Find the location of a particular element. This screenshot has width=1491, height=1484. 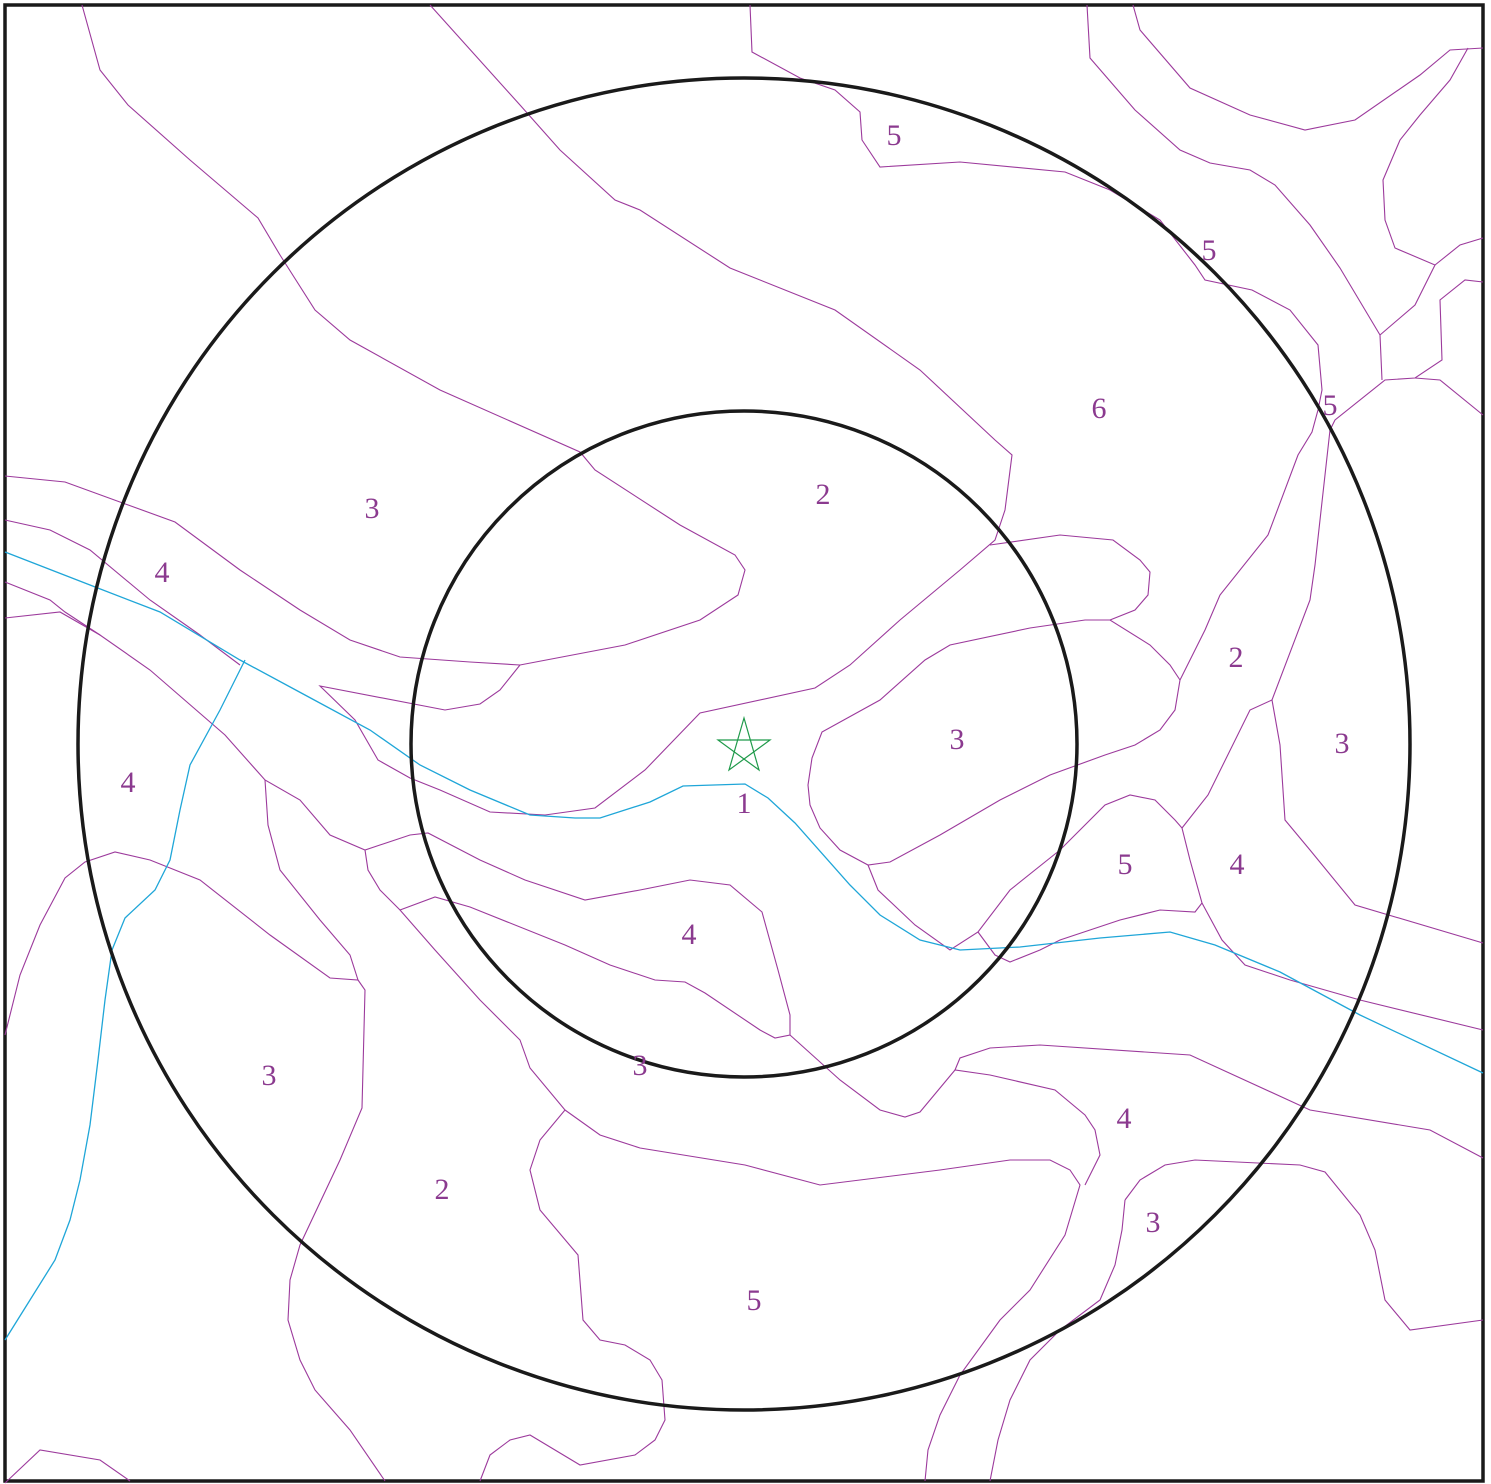

zone-label: 6 is located at coordinates (1099, 408).